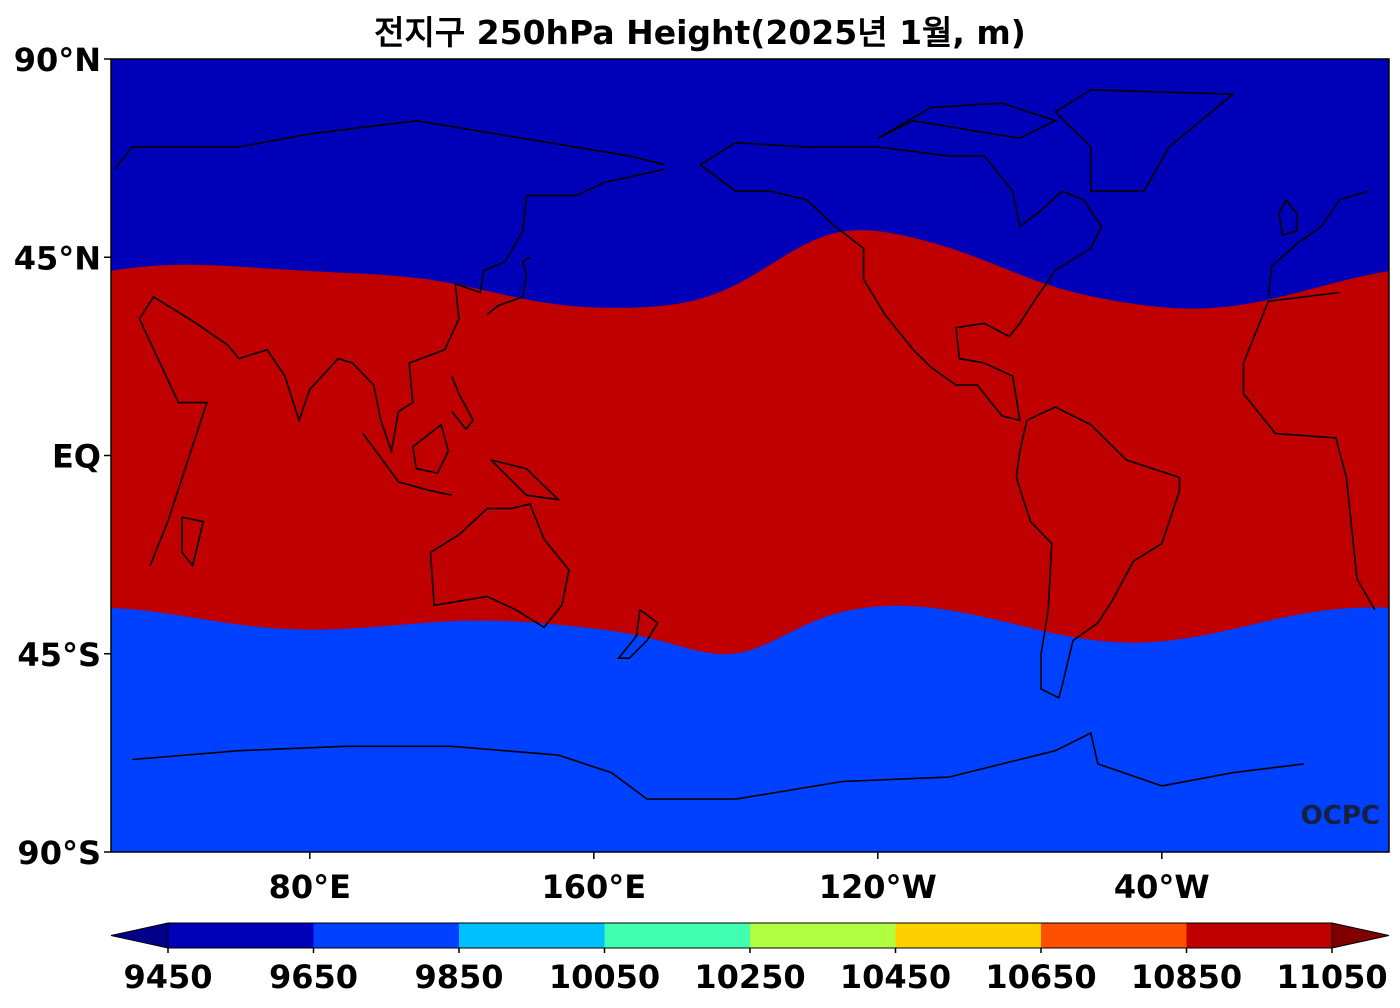 The image size is (1400, 1008). Describe the element at coordinates (895, 977) in the screenshot. I see `colorbar-level-label: 10450` at that location.